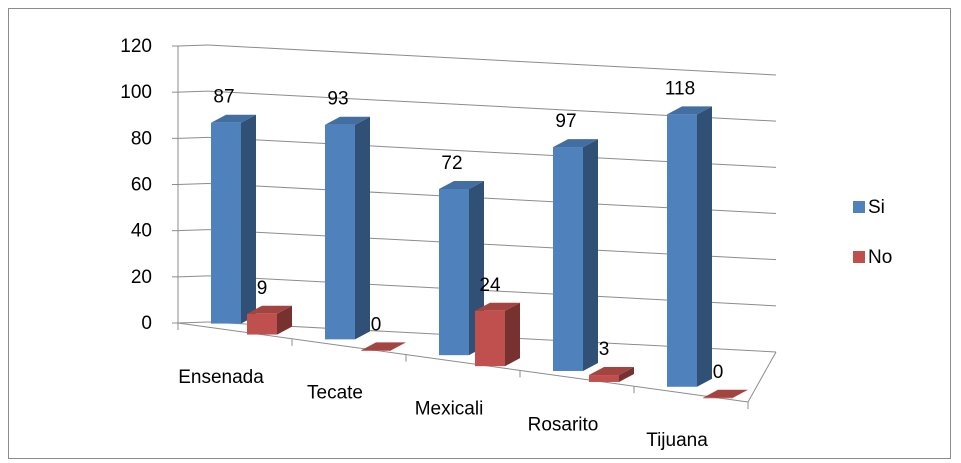 The height and width of the screenshot is (463, 961). I want to click on data-label-no: 24, so click(490, 285).